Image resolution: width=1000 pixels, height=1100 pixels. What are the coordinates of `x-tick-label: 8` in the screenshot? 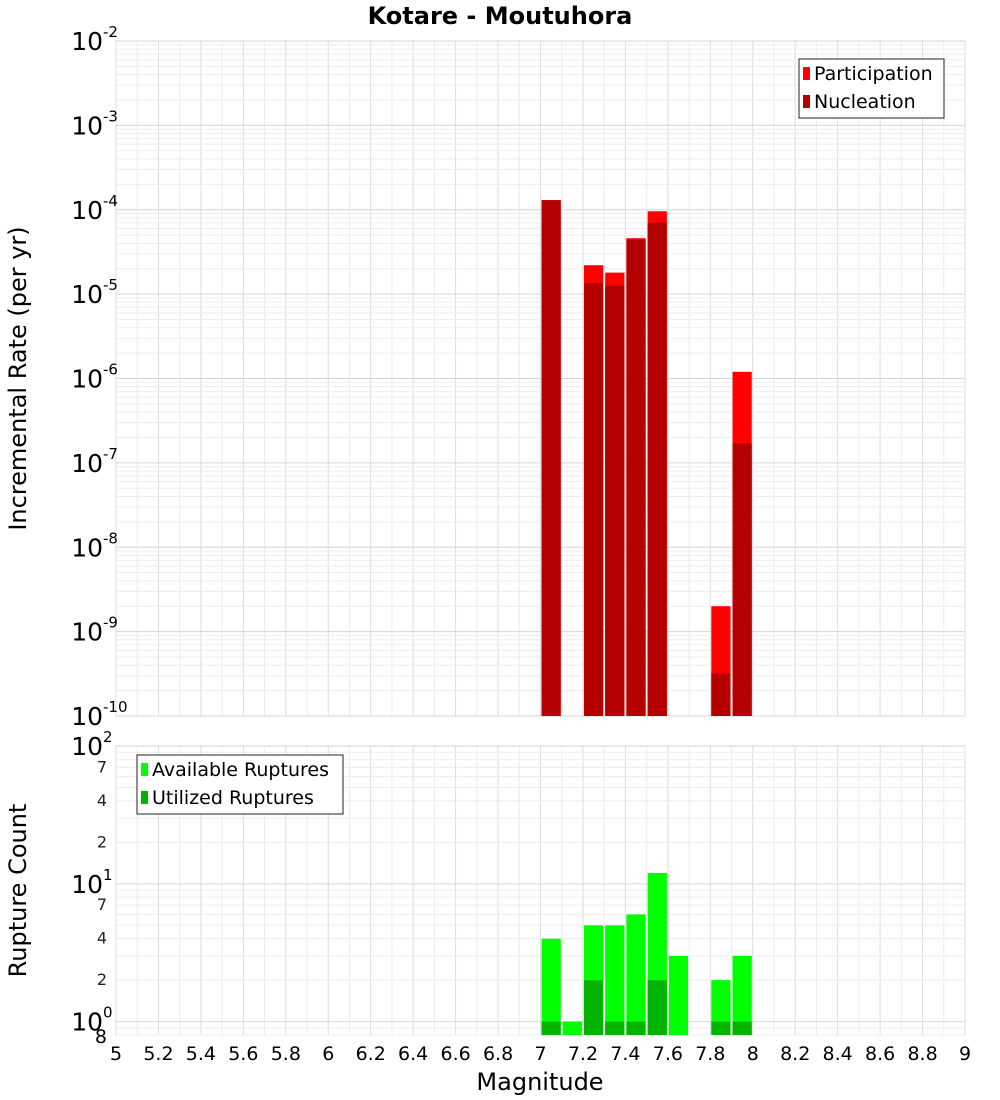 It's located at (753, 1054).